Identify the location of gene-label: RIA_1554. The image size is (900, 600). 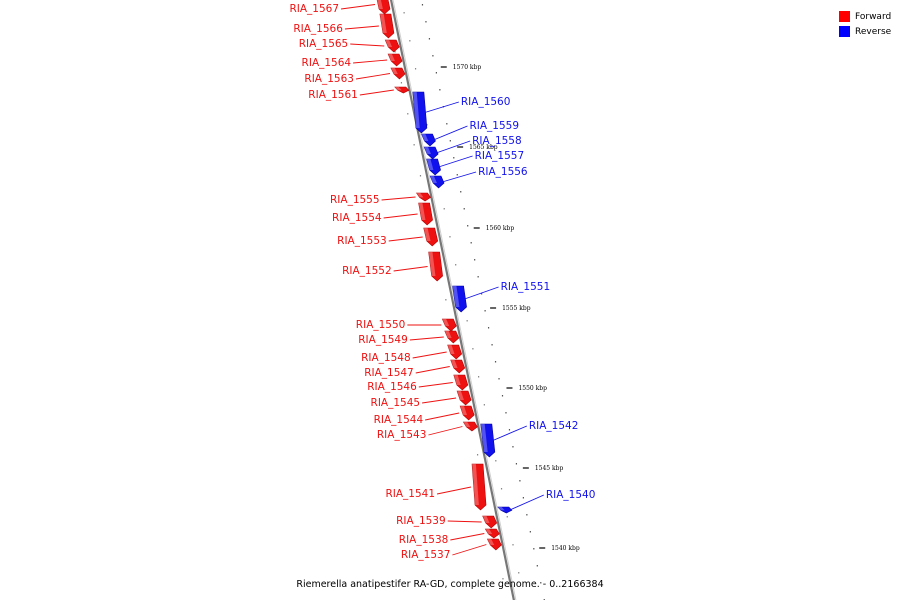
(357, 218).